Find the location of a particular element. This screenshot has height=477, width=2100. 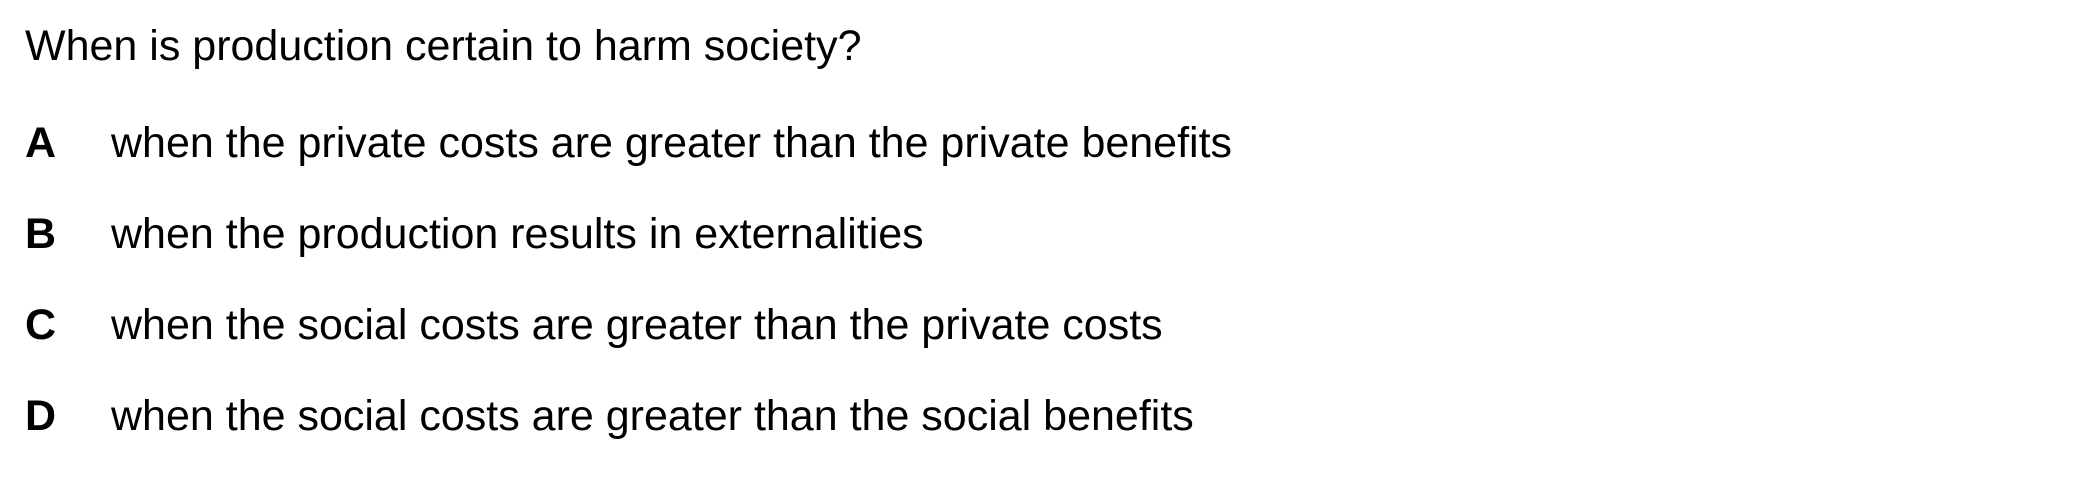

option-letter: D is located at coordinates (41, 416).